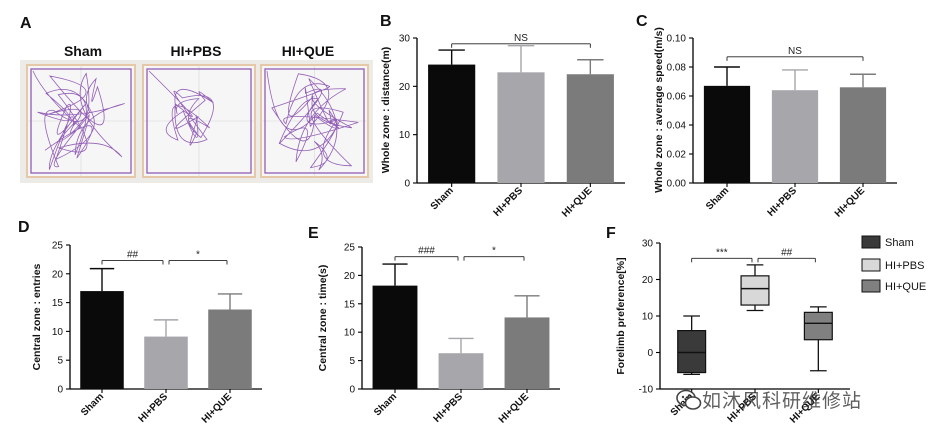 The height and width of the screenshot is (440, 937). I want to click on track-group-label: Sham, so click(83, 51).